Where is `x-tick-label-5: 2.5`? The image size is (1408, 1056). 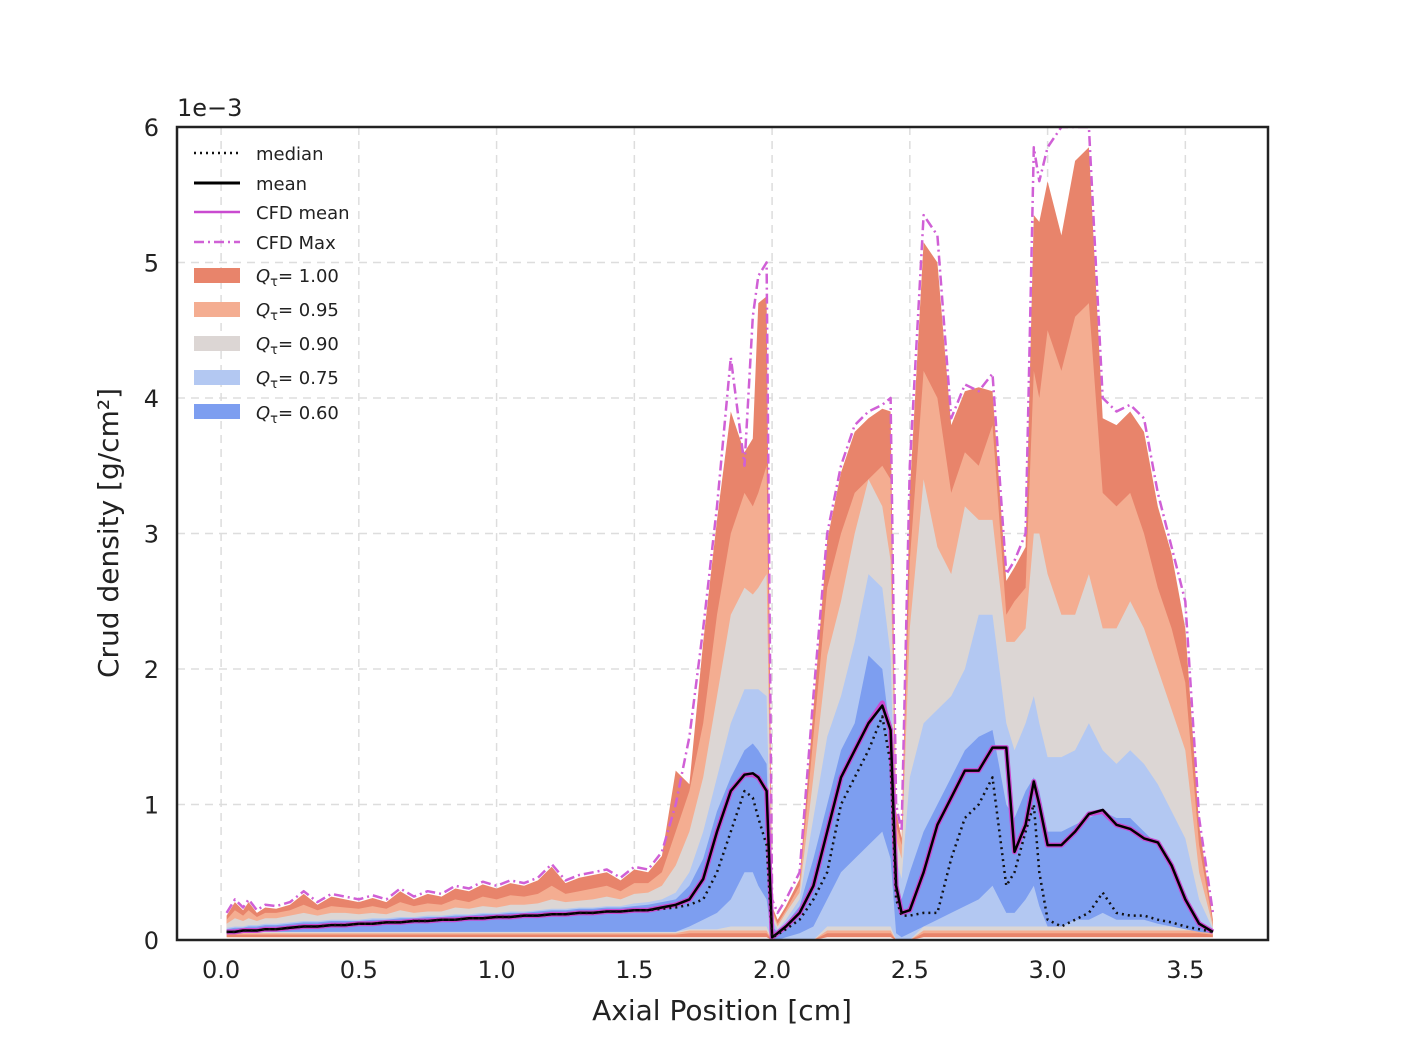
x-tick-label-5: 2.5 is located at coordinates (910, 970).